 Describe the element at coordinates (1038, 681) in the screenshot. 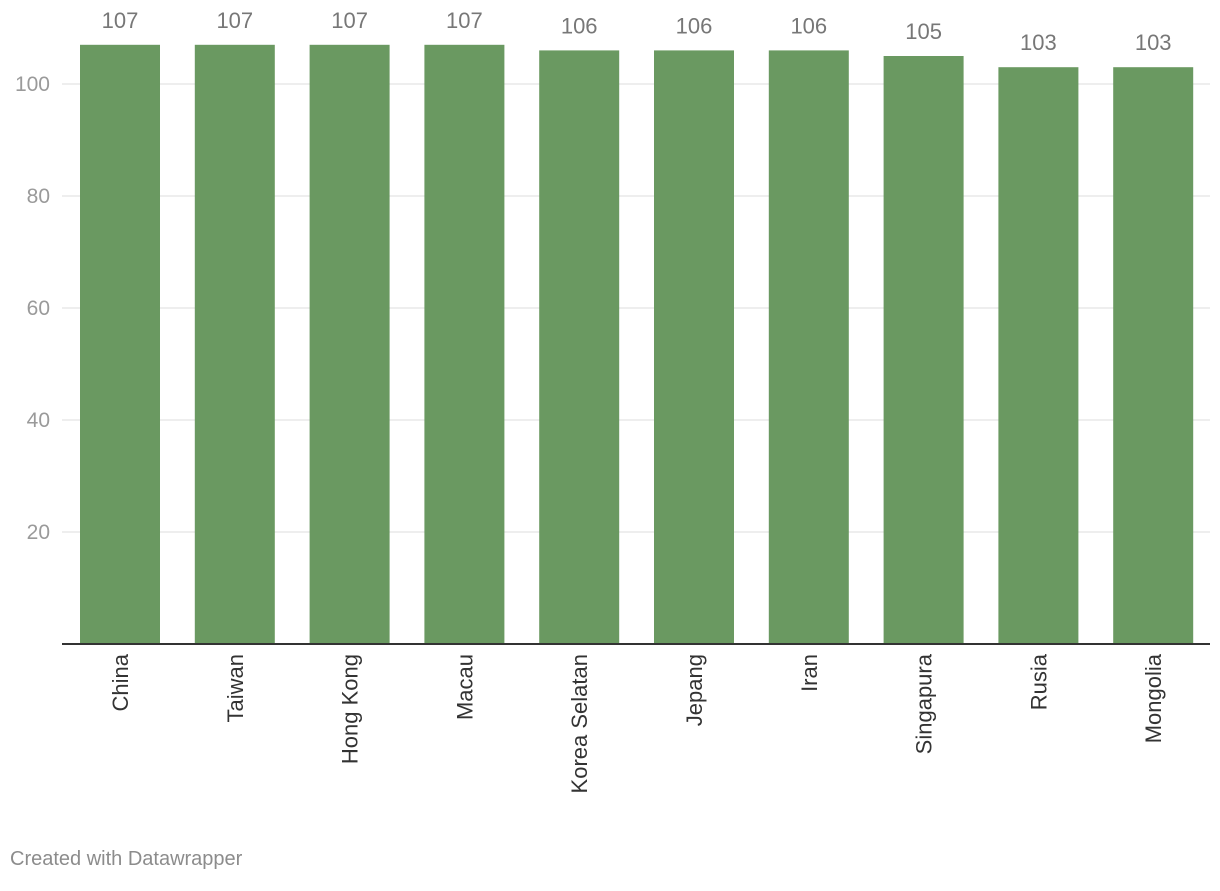

I see `category-label: Rusia` at that location.